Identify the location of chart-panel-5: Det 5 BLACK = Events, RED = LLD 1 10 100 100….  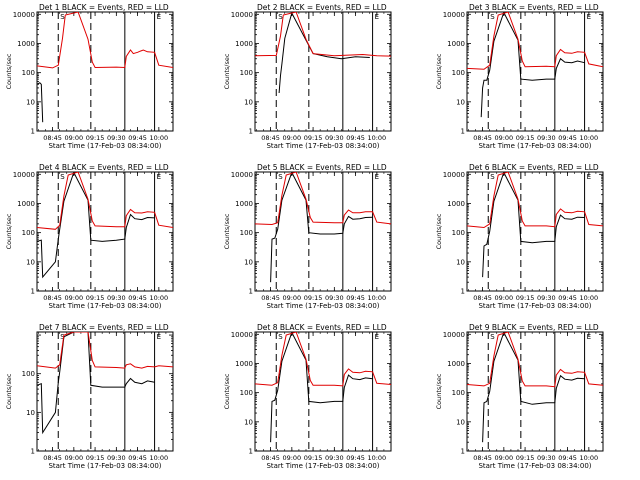
(307, 236).